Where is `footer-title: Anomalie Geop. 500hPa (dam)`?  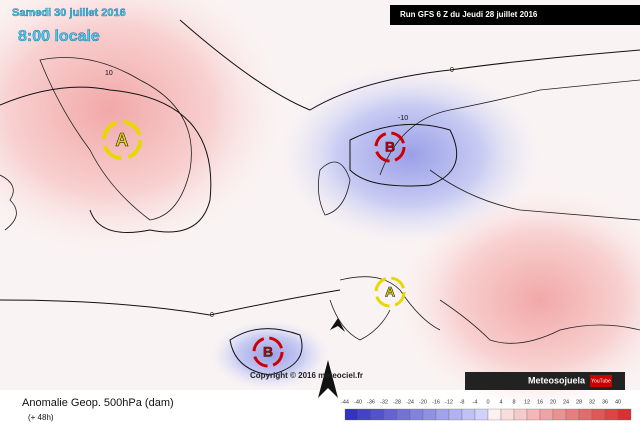 footer-title: Anomalie Geop. 500hPa (dam) is located at coordinates (98, 403).